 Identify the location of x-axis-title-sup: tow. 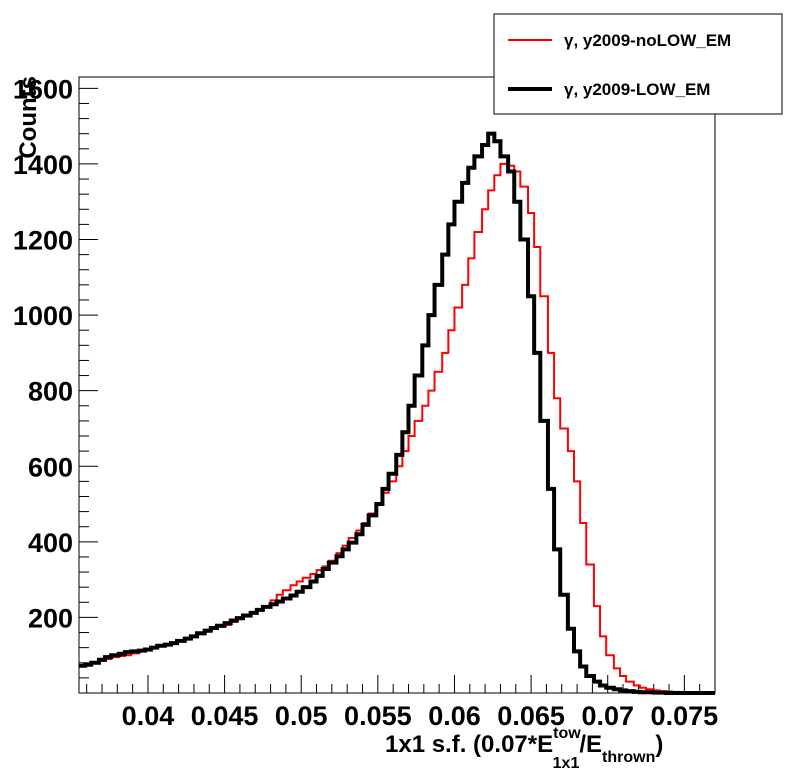
(567, 733).